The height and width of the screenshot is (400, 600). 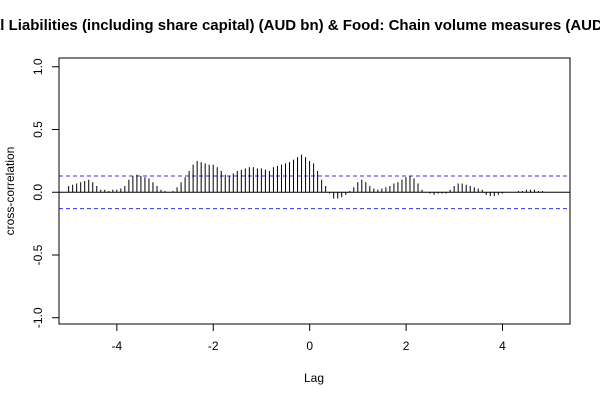 What do you see at coordinates (314, 378) in the screenshot?
I see `x-axis-label: Lag` at bounding box center [314, 378].